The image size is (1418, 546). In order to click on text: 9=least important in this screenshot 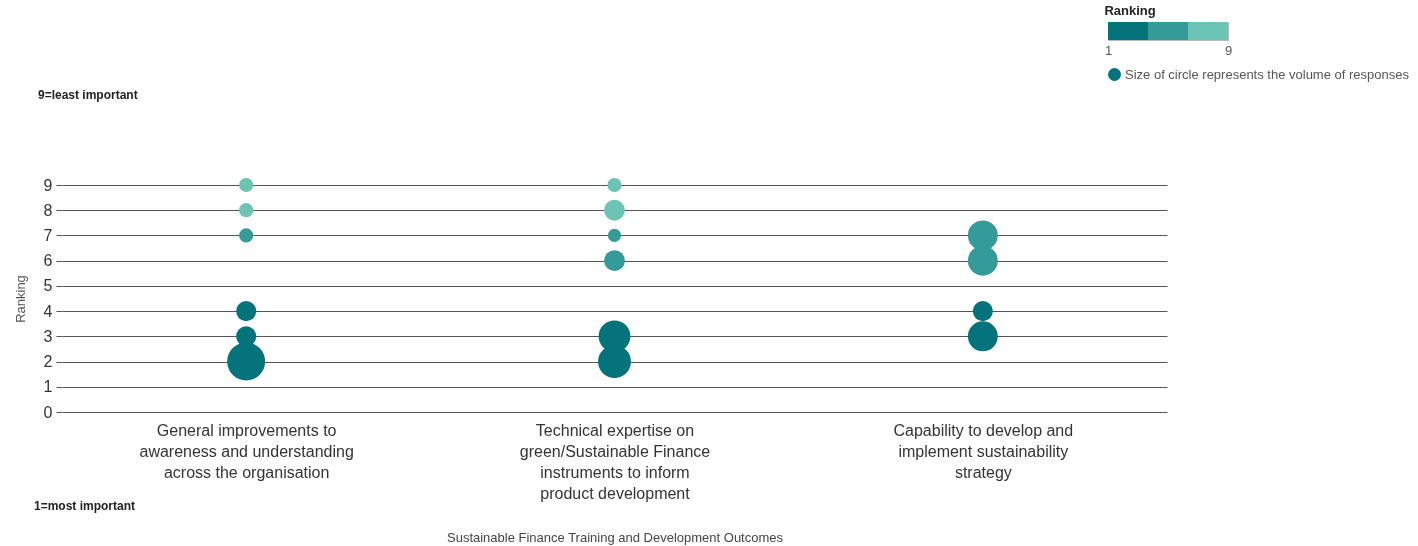, I will do `click(88, 95)`.